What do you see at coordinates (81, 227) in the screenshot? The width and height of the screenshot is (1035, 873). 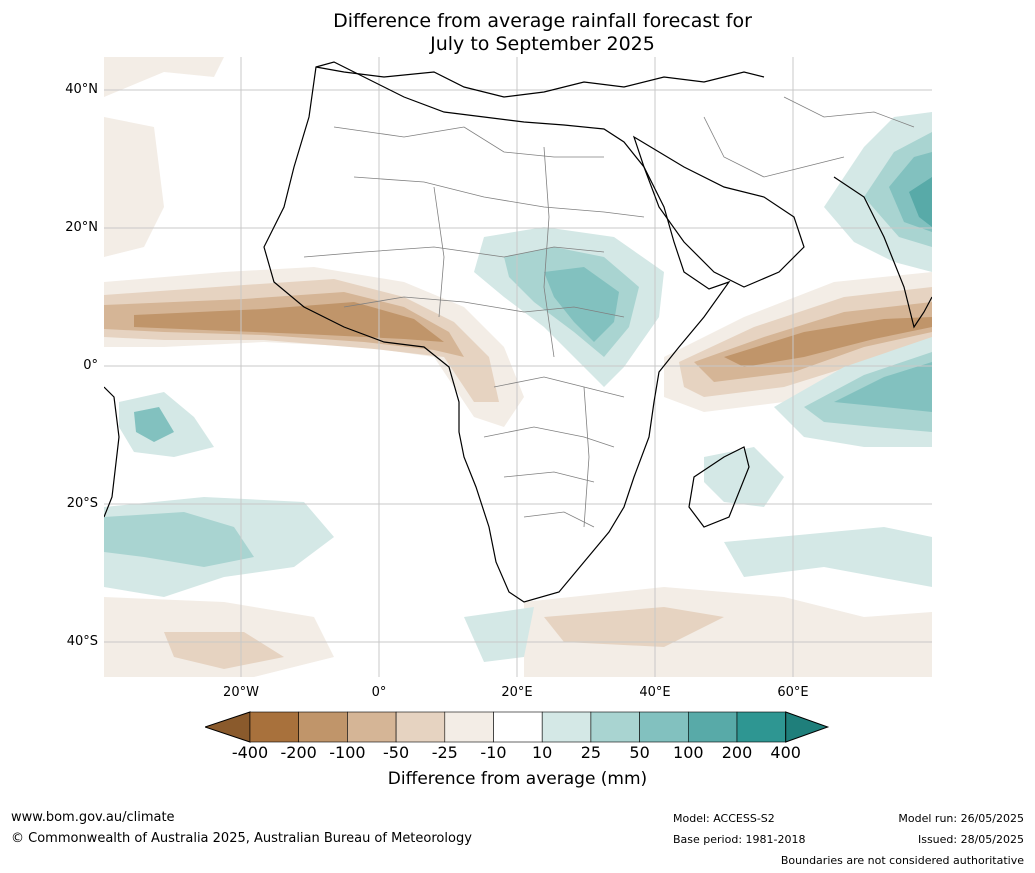 I see `lat-label-20n: 20°N` at bounding box center [81, 227].